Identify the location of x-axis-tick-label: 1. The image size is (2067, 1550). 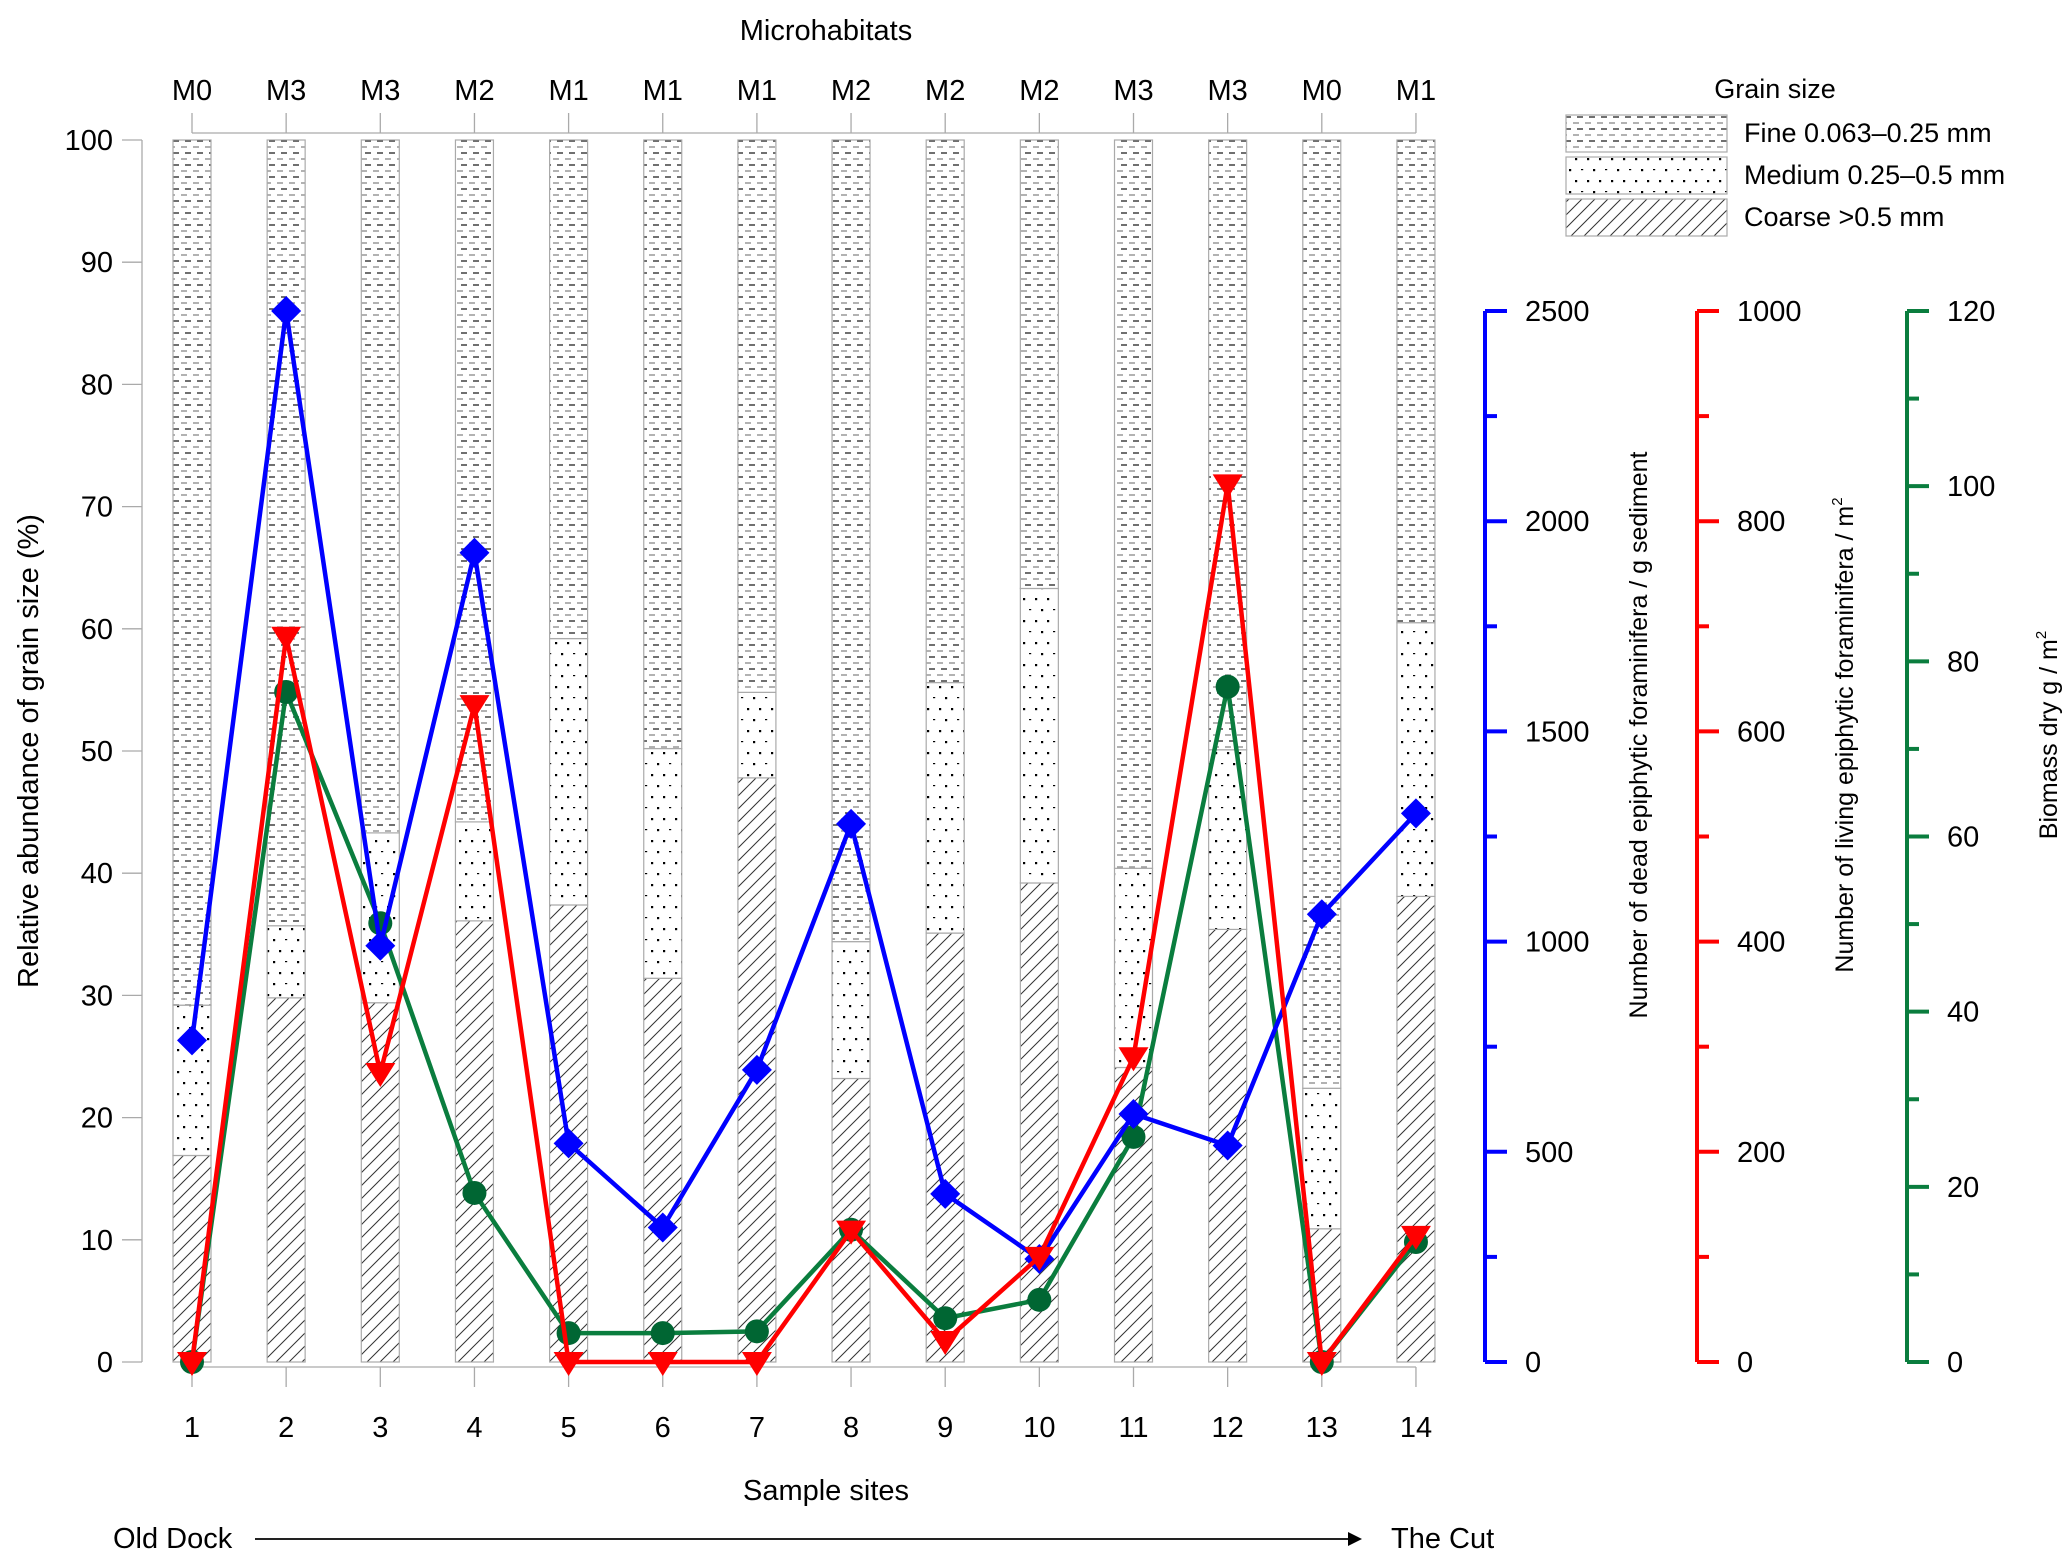
(192, 1428).